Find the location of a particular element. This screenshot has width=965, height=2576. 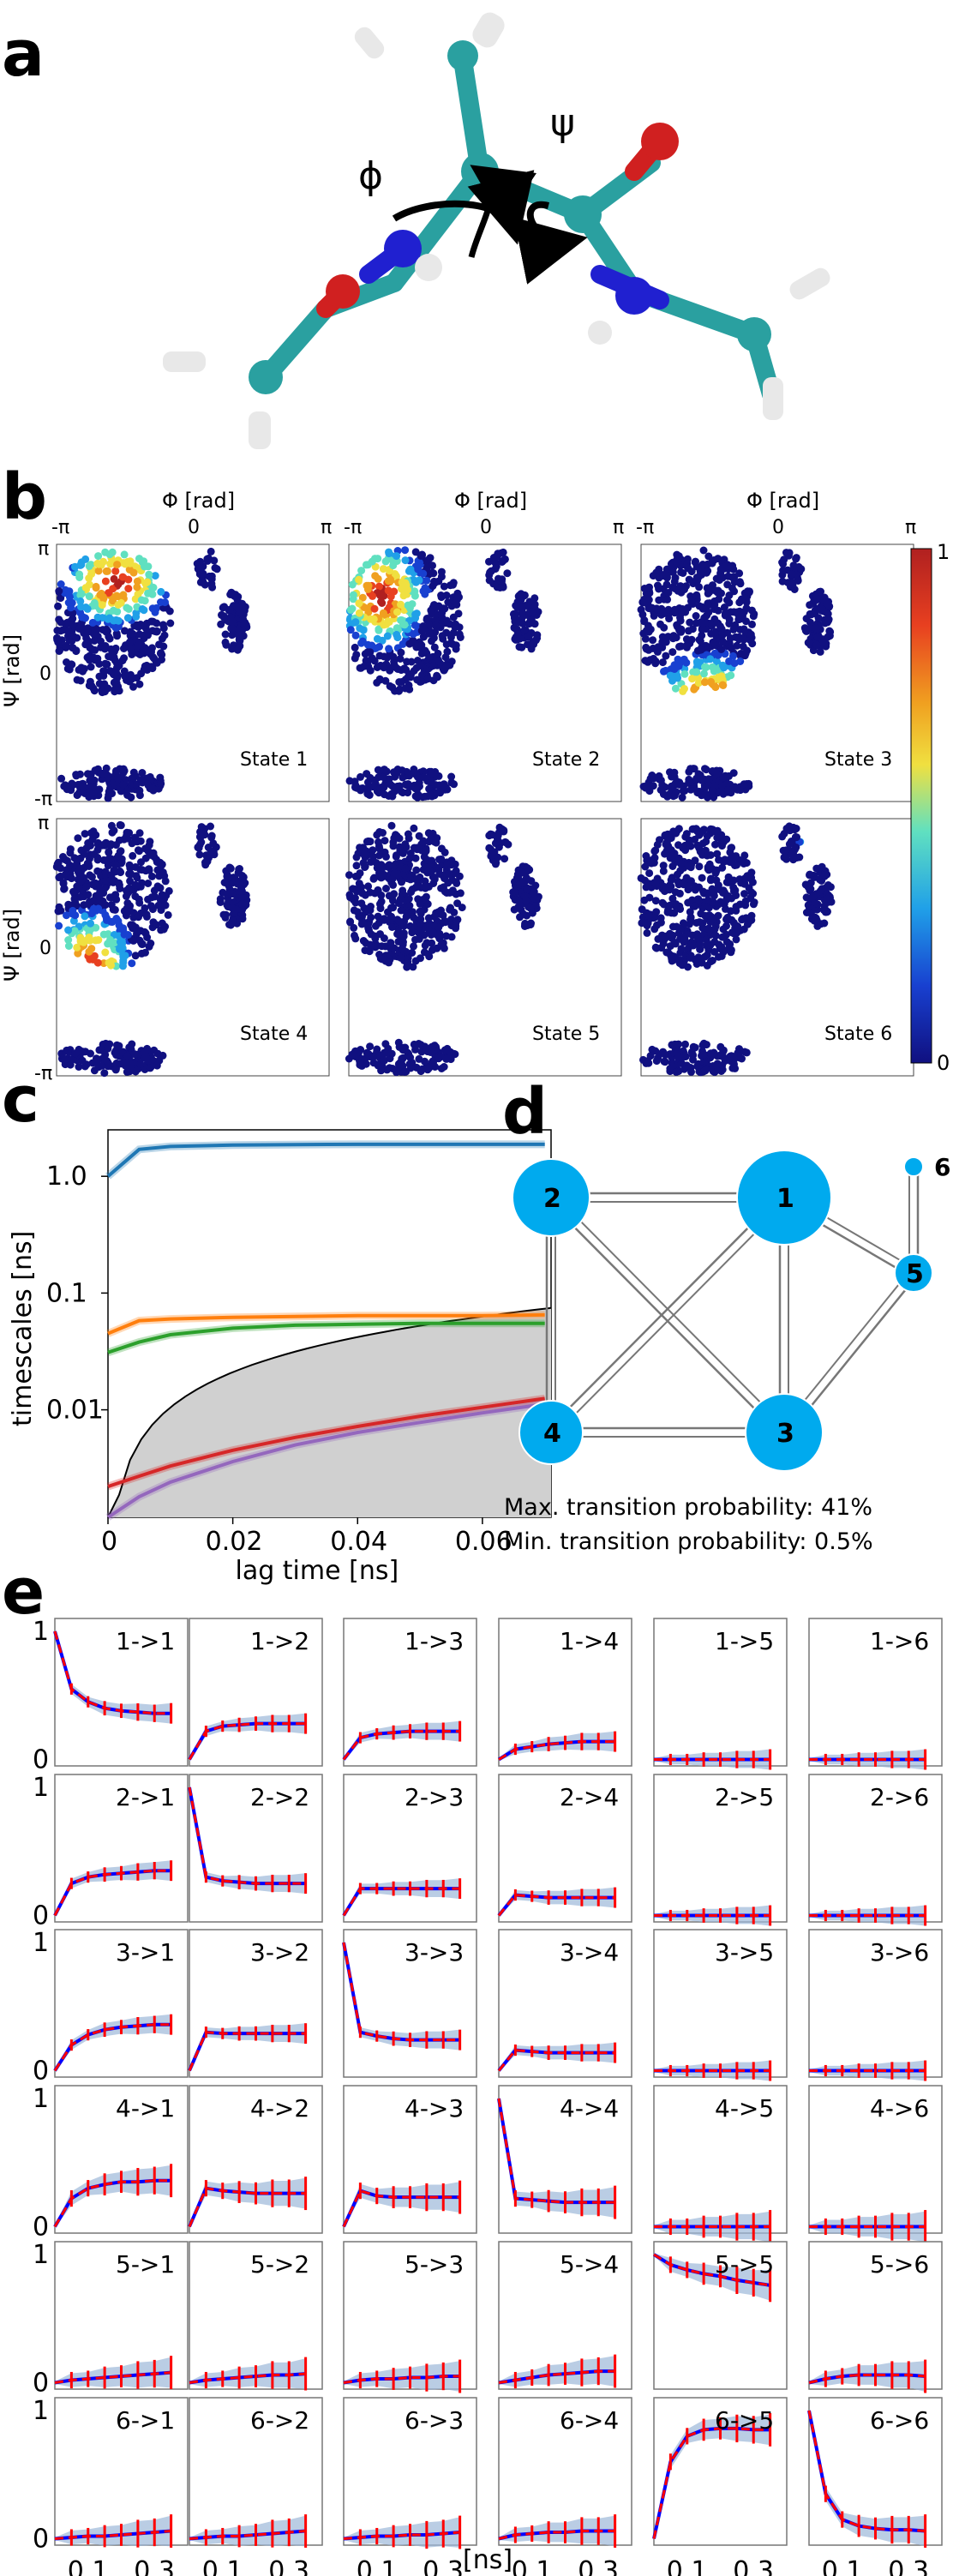

state-node-label: 5 is located at coordinates (915, 1274).